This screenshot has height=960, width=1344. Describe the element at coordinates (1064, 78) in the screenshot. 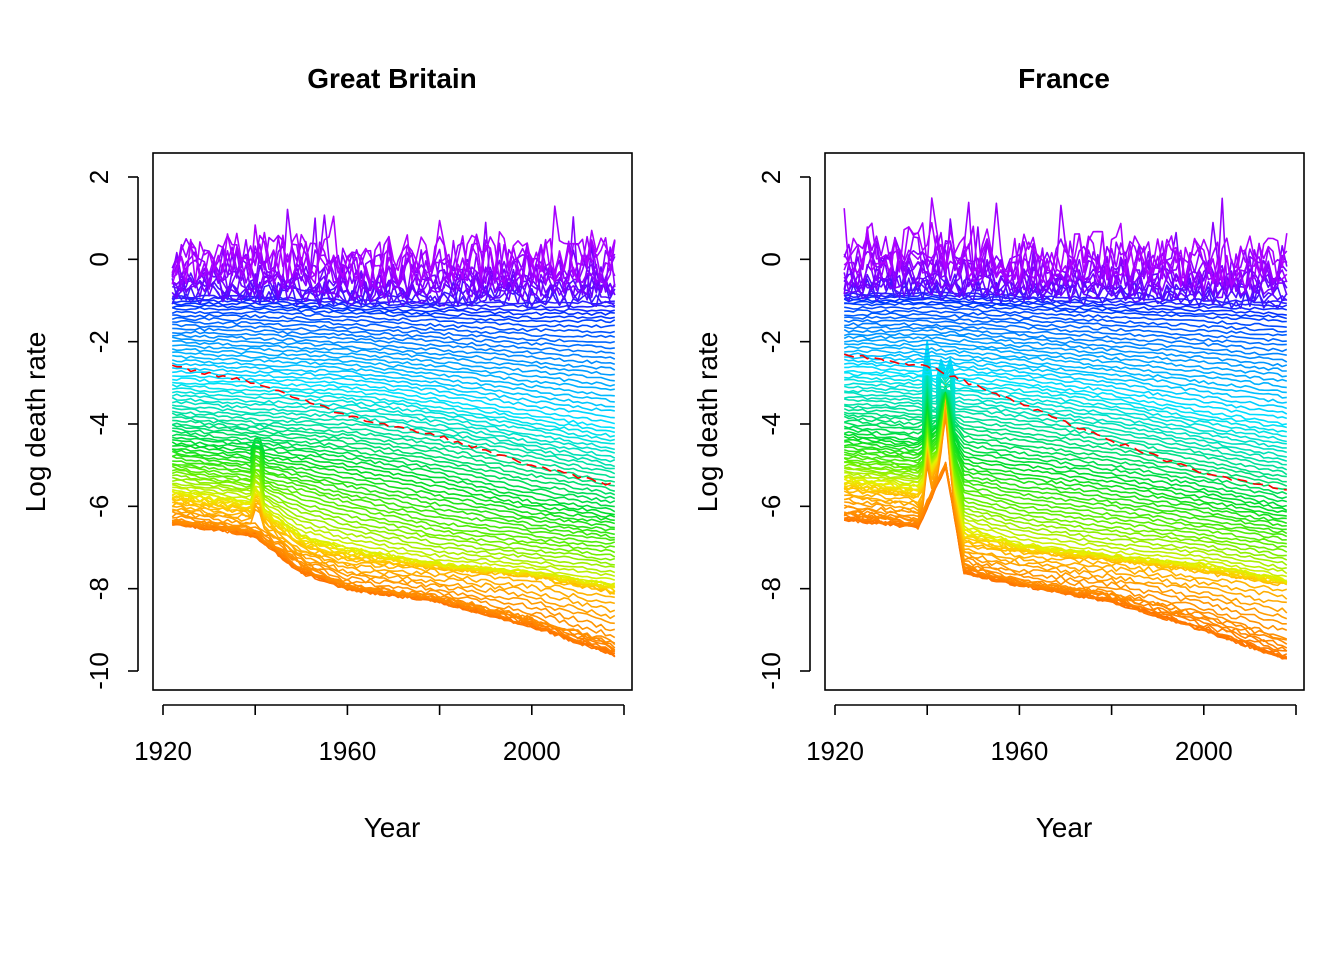

I see `chart-title: France` at that location.